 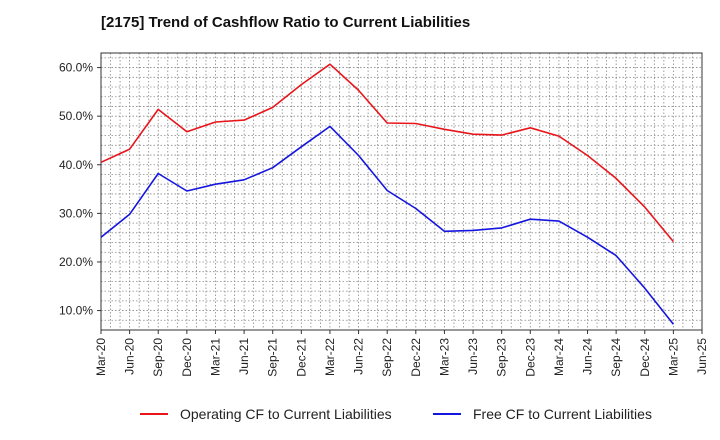 What do you see at coordinates (416, 357) in the screenshot?
I see `x-tick-label: Dec-22` at bounding box center [416, 357].